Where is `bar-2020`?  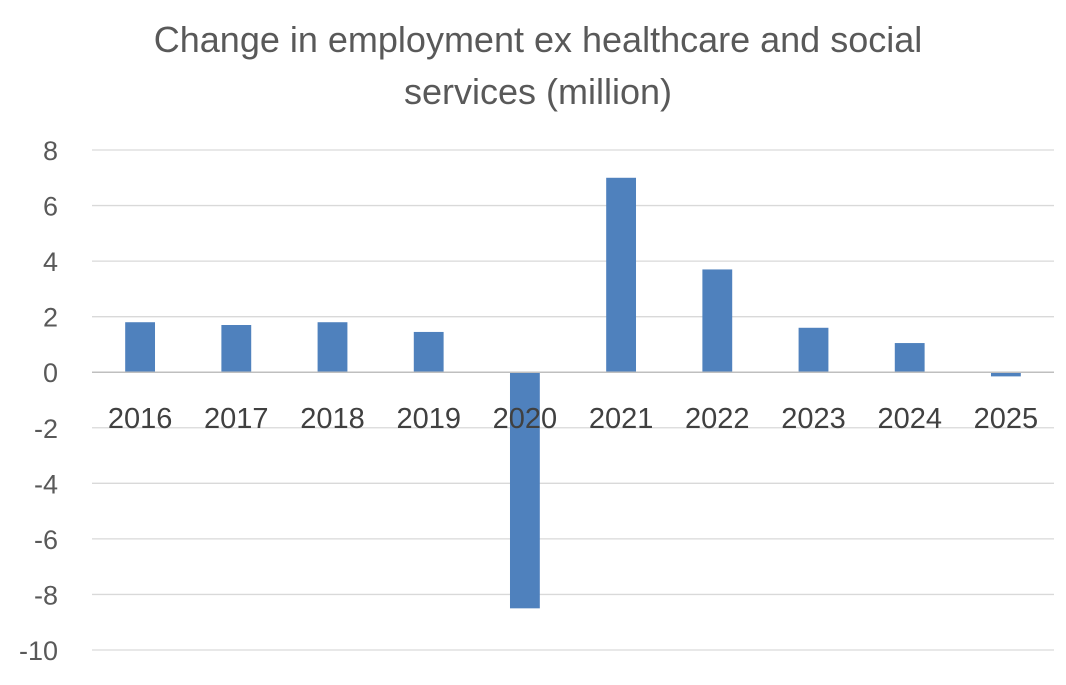
bar-2020 is located at coordinates (524, 490).